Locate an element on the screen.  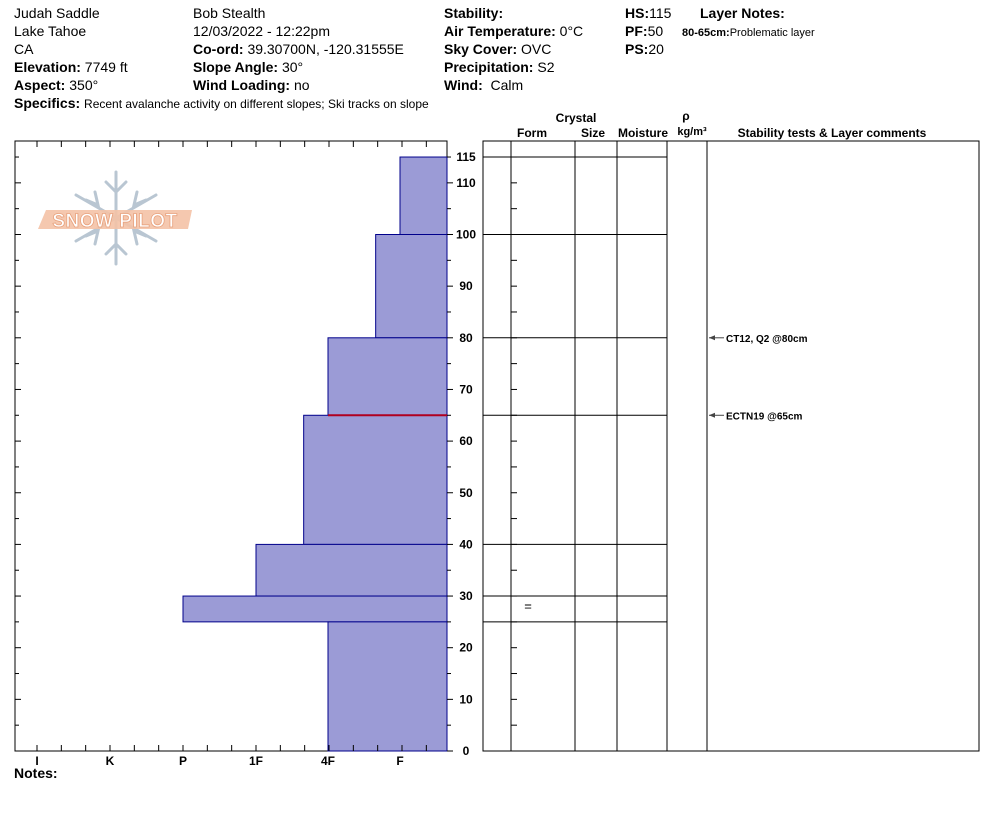
stability: Stability: is located at coordinates (473, 13).